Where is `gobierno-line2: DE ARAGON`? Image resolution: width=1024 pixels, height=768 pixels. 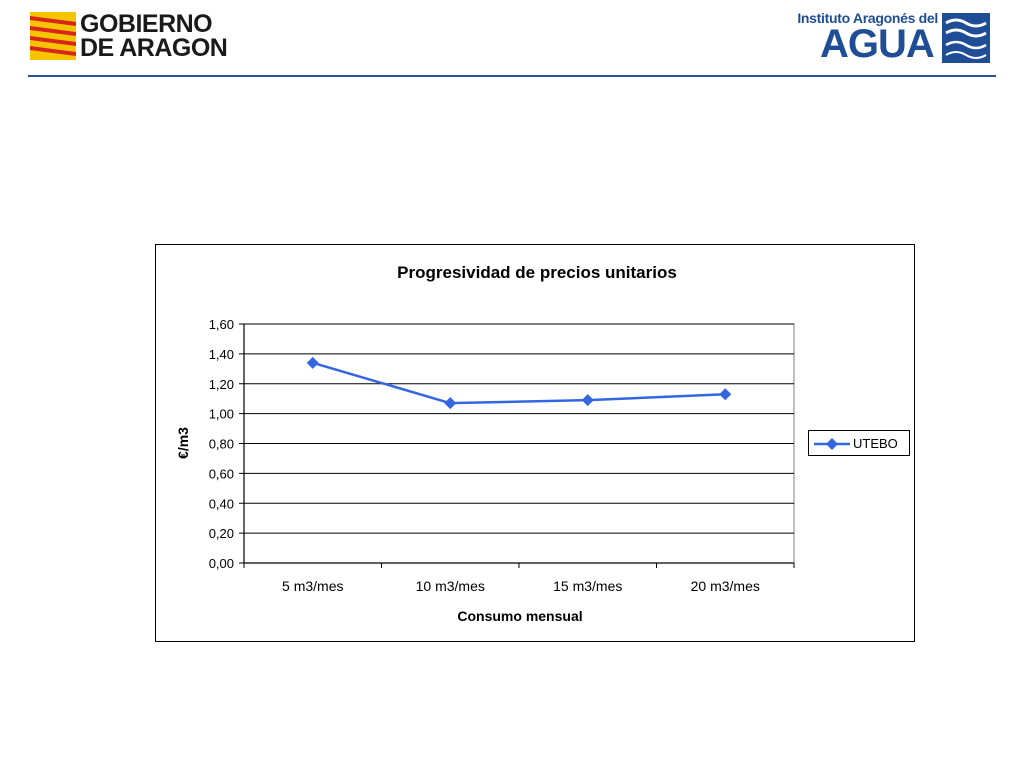
gobierno-line2: DE ARAGON is located at coordinates (154, 48).